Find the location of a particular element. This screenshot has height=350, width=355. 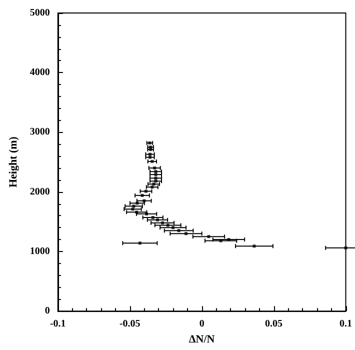

x-tick-label: 0.05 is located at coordinates (274, 324).